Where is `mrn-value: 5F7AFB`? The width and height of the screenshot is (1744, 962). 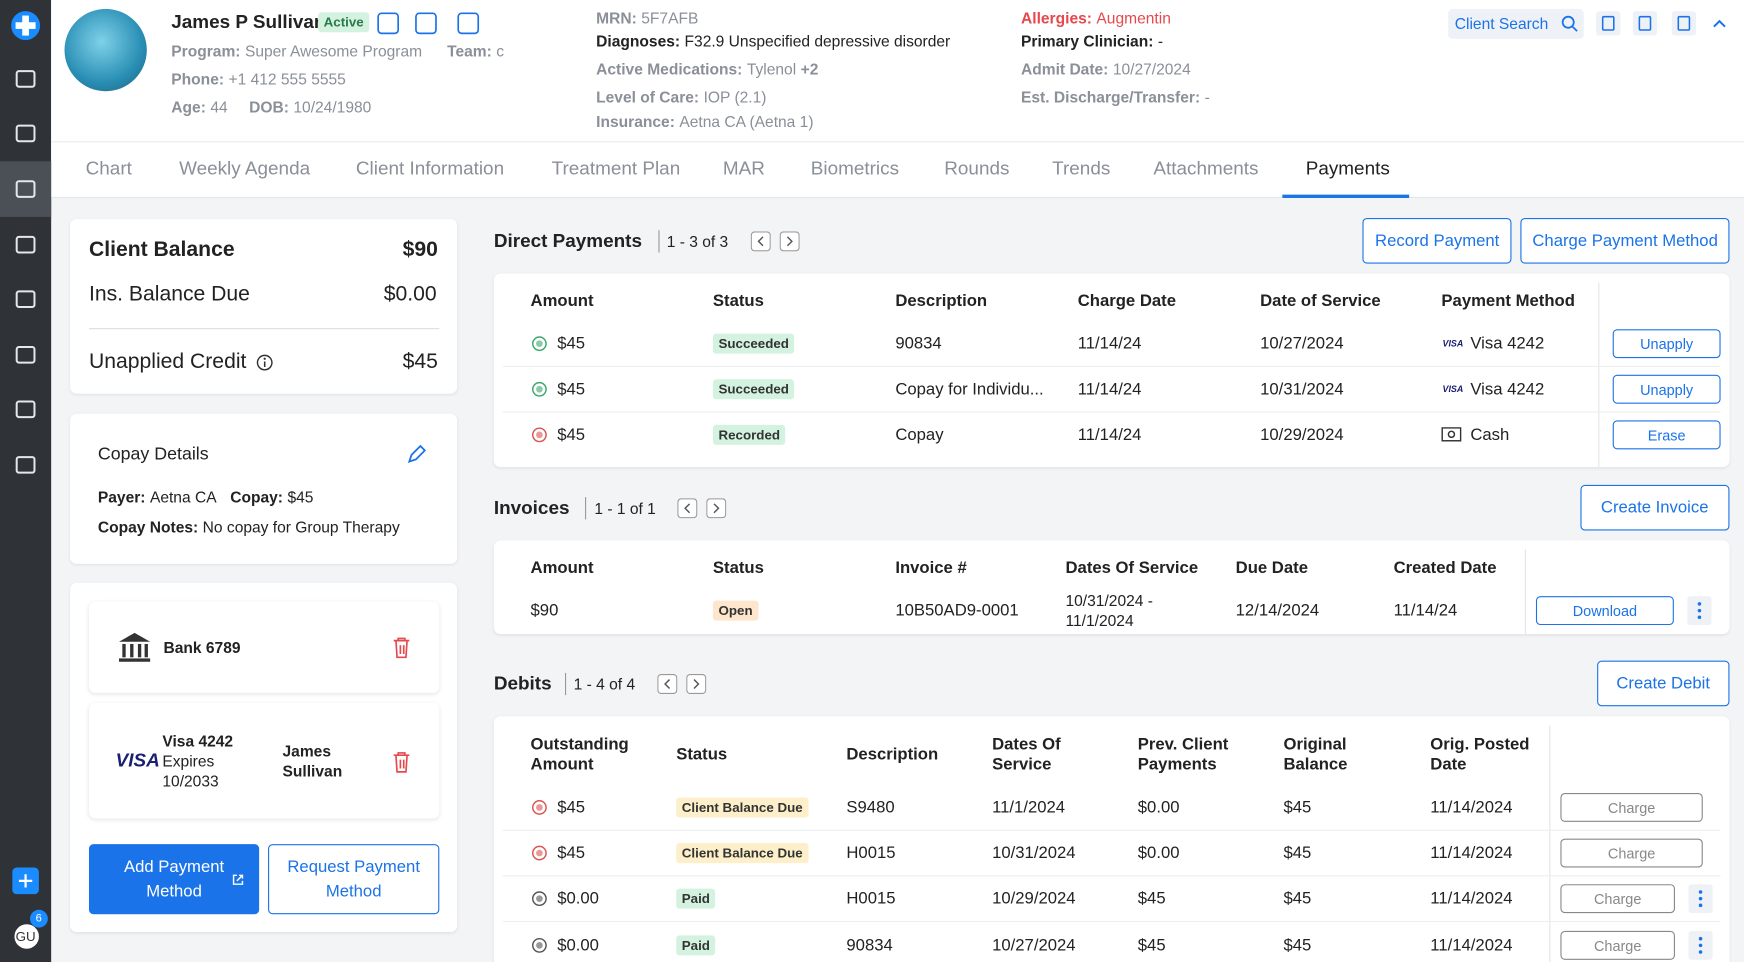 mrn-value: 5F7AFB is located at coordinates (670, 17).